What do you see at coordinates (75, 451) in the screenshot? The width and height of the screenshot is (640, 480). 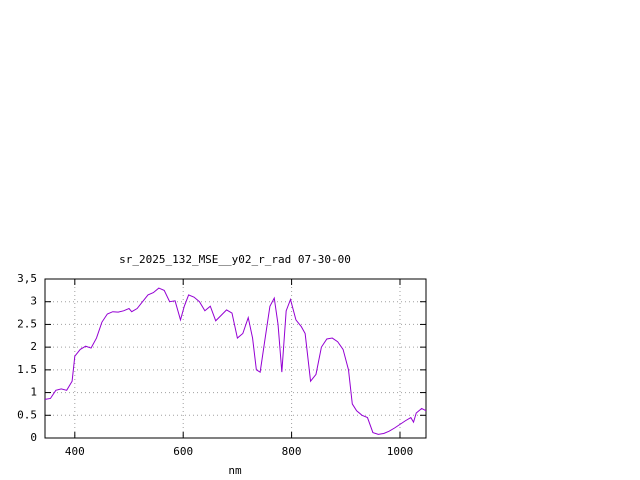 I see `x-tick-label: 400` at bounding box center [75, 451].